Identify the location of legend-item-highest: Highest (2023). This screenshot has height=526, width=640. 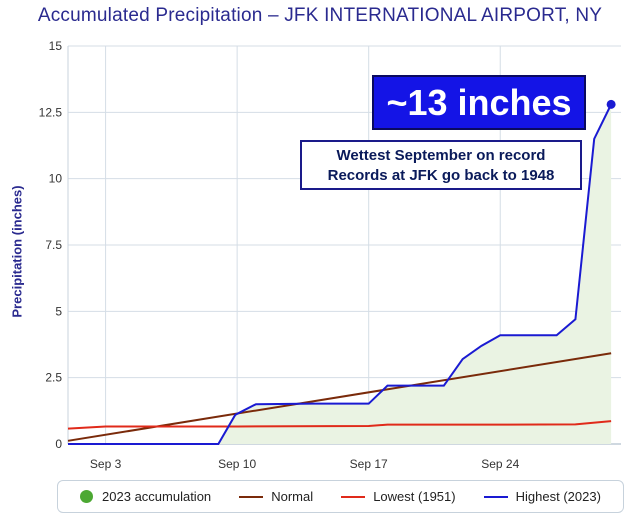
(542, 496).